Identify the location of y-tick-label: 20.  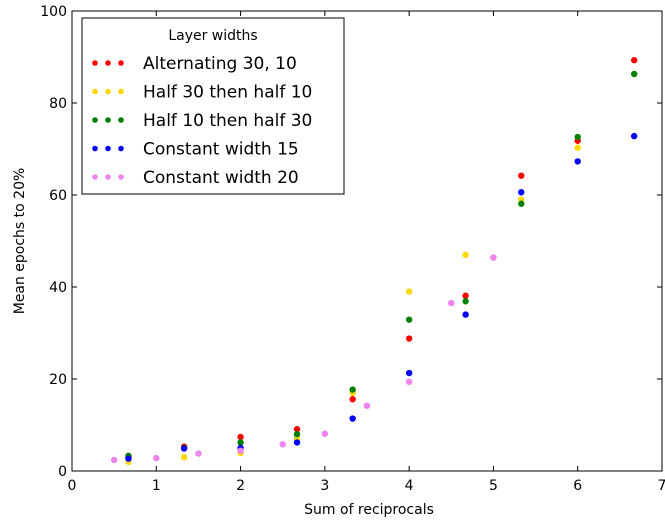
(58, 380).